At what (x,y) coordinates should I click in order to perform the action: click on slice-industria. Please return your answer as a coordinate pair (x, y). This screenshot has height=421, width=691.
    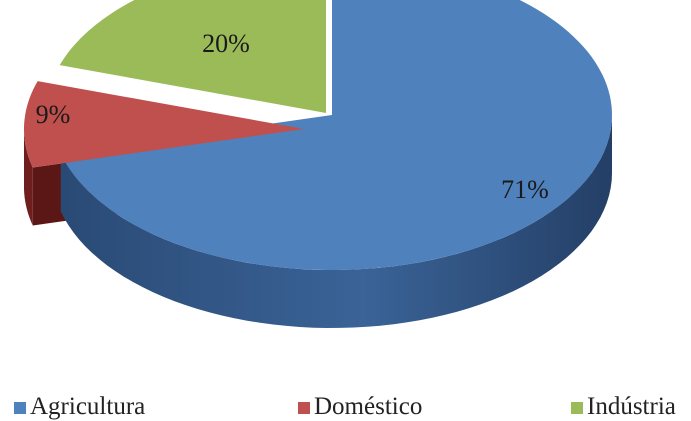
    Looking at the image, I should click on (192, 56).